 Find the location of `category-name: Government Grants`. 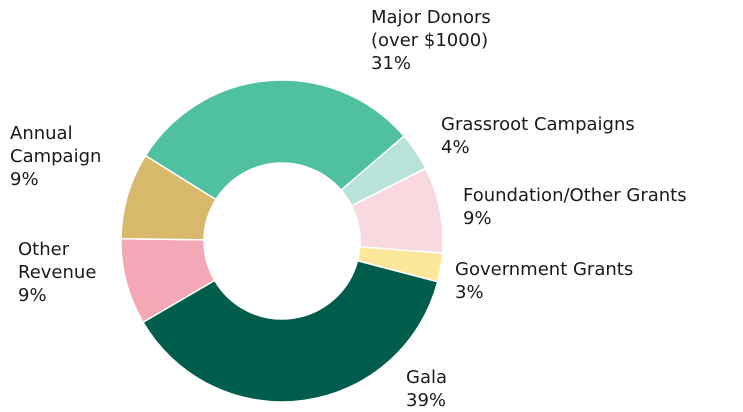

category-name: Government Grants is located at coordinates (544, 269).